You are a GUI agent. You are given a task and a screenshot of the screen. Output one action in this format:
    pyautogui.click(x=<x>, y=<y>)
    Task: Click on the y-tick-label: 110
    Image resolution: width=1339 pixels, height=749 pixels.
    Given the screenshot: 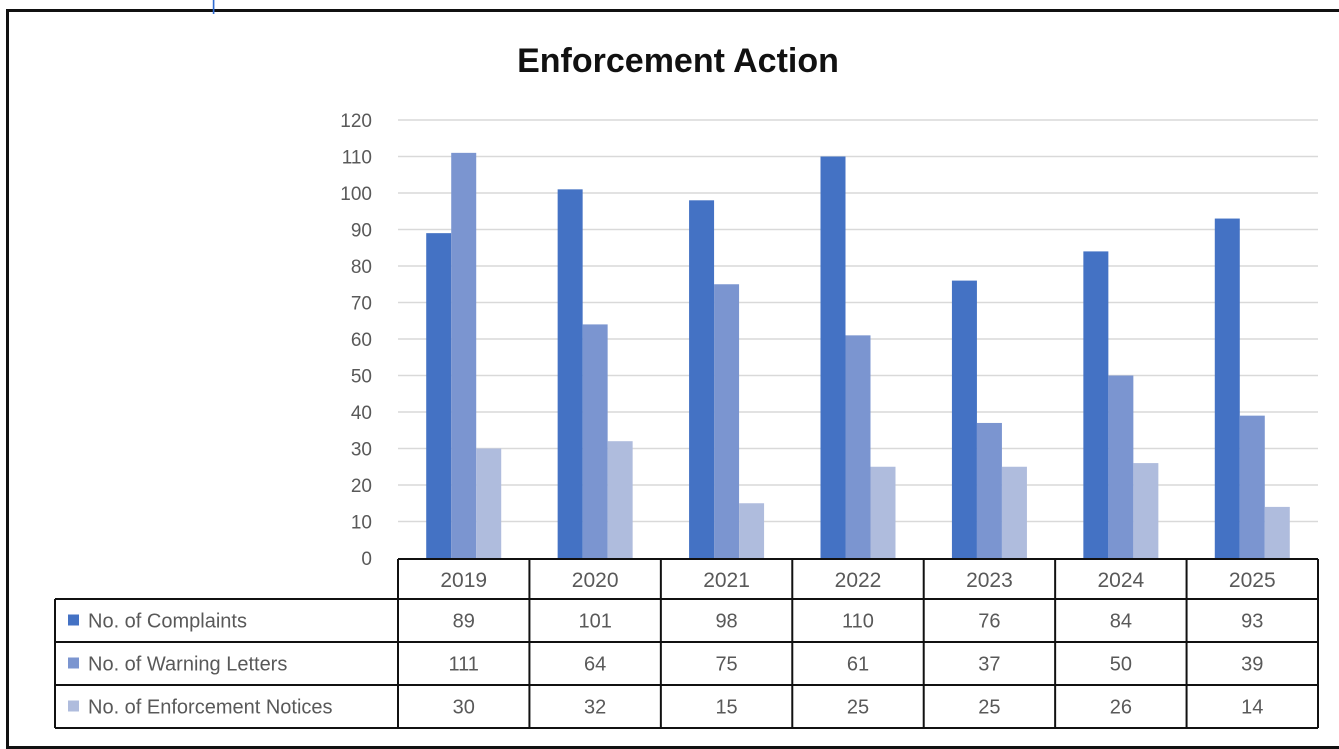 What is the action you would take?
    pyautogui.click(x=357, y=158)
    